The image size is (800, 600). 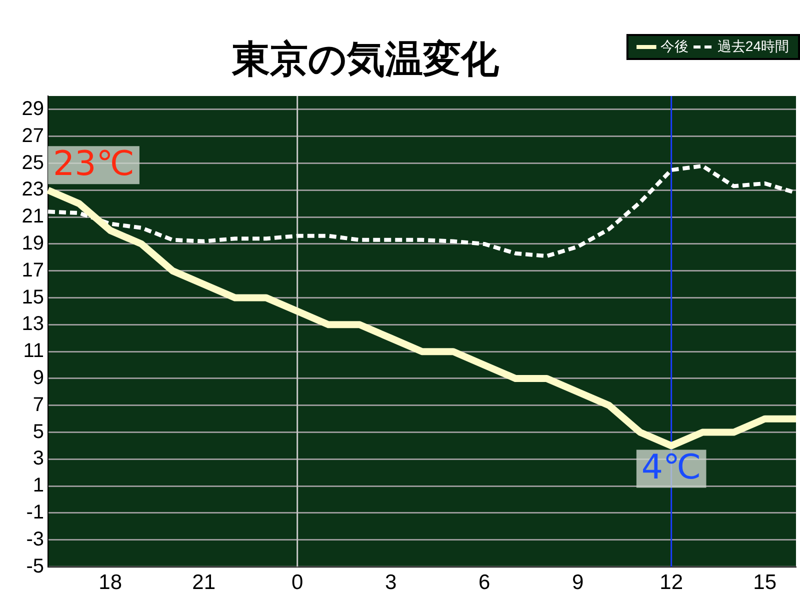 I want to click on legend-label: 今後, so click(x=674, y=46).